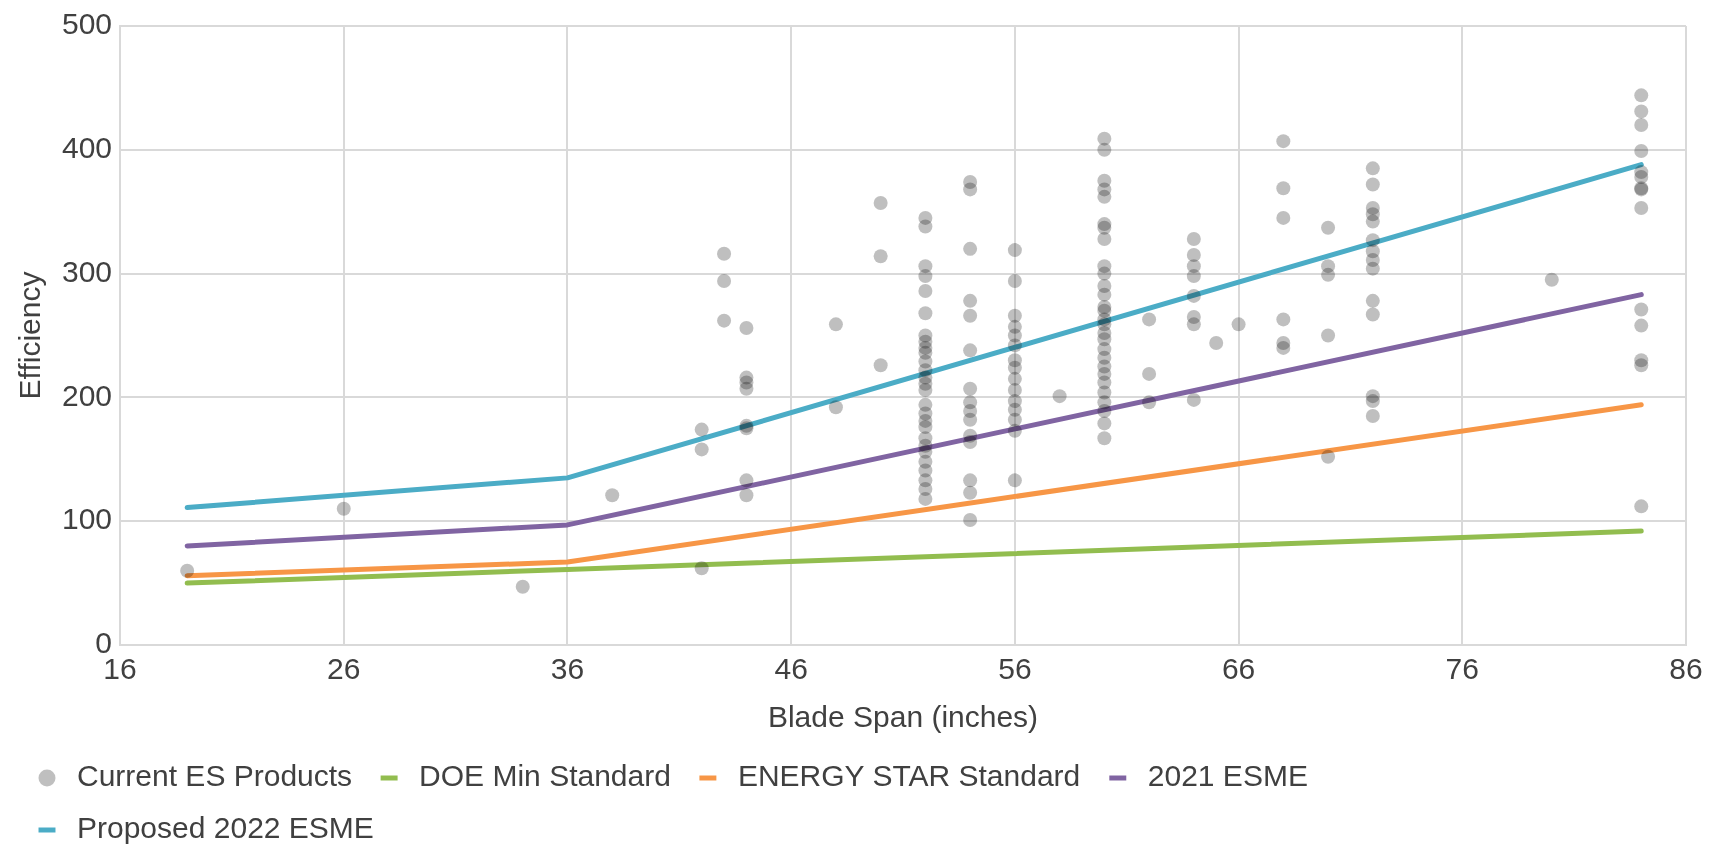 Image resolution: width=1716 pixels, height=855 pixels. I want to click on legend-label: Proposed 2022 ESME, so click(225, 828).